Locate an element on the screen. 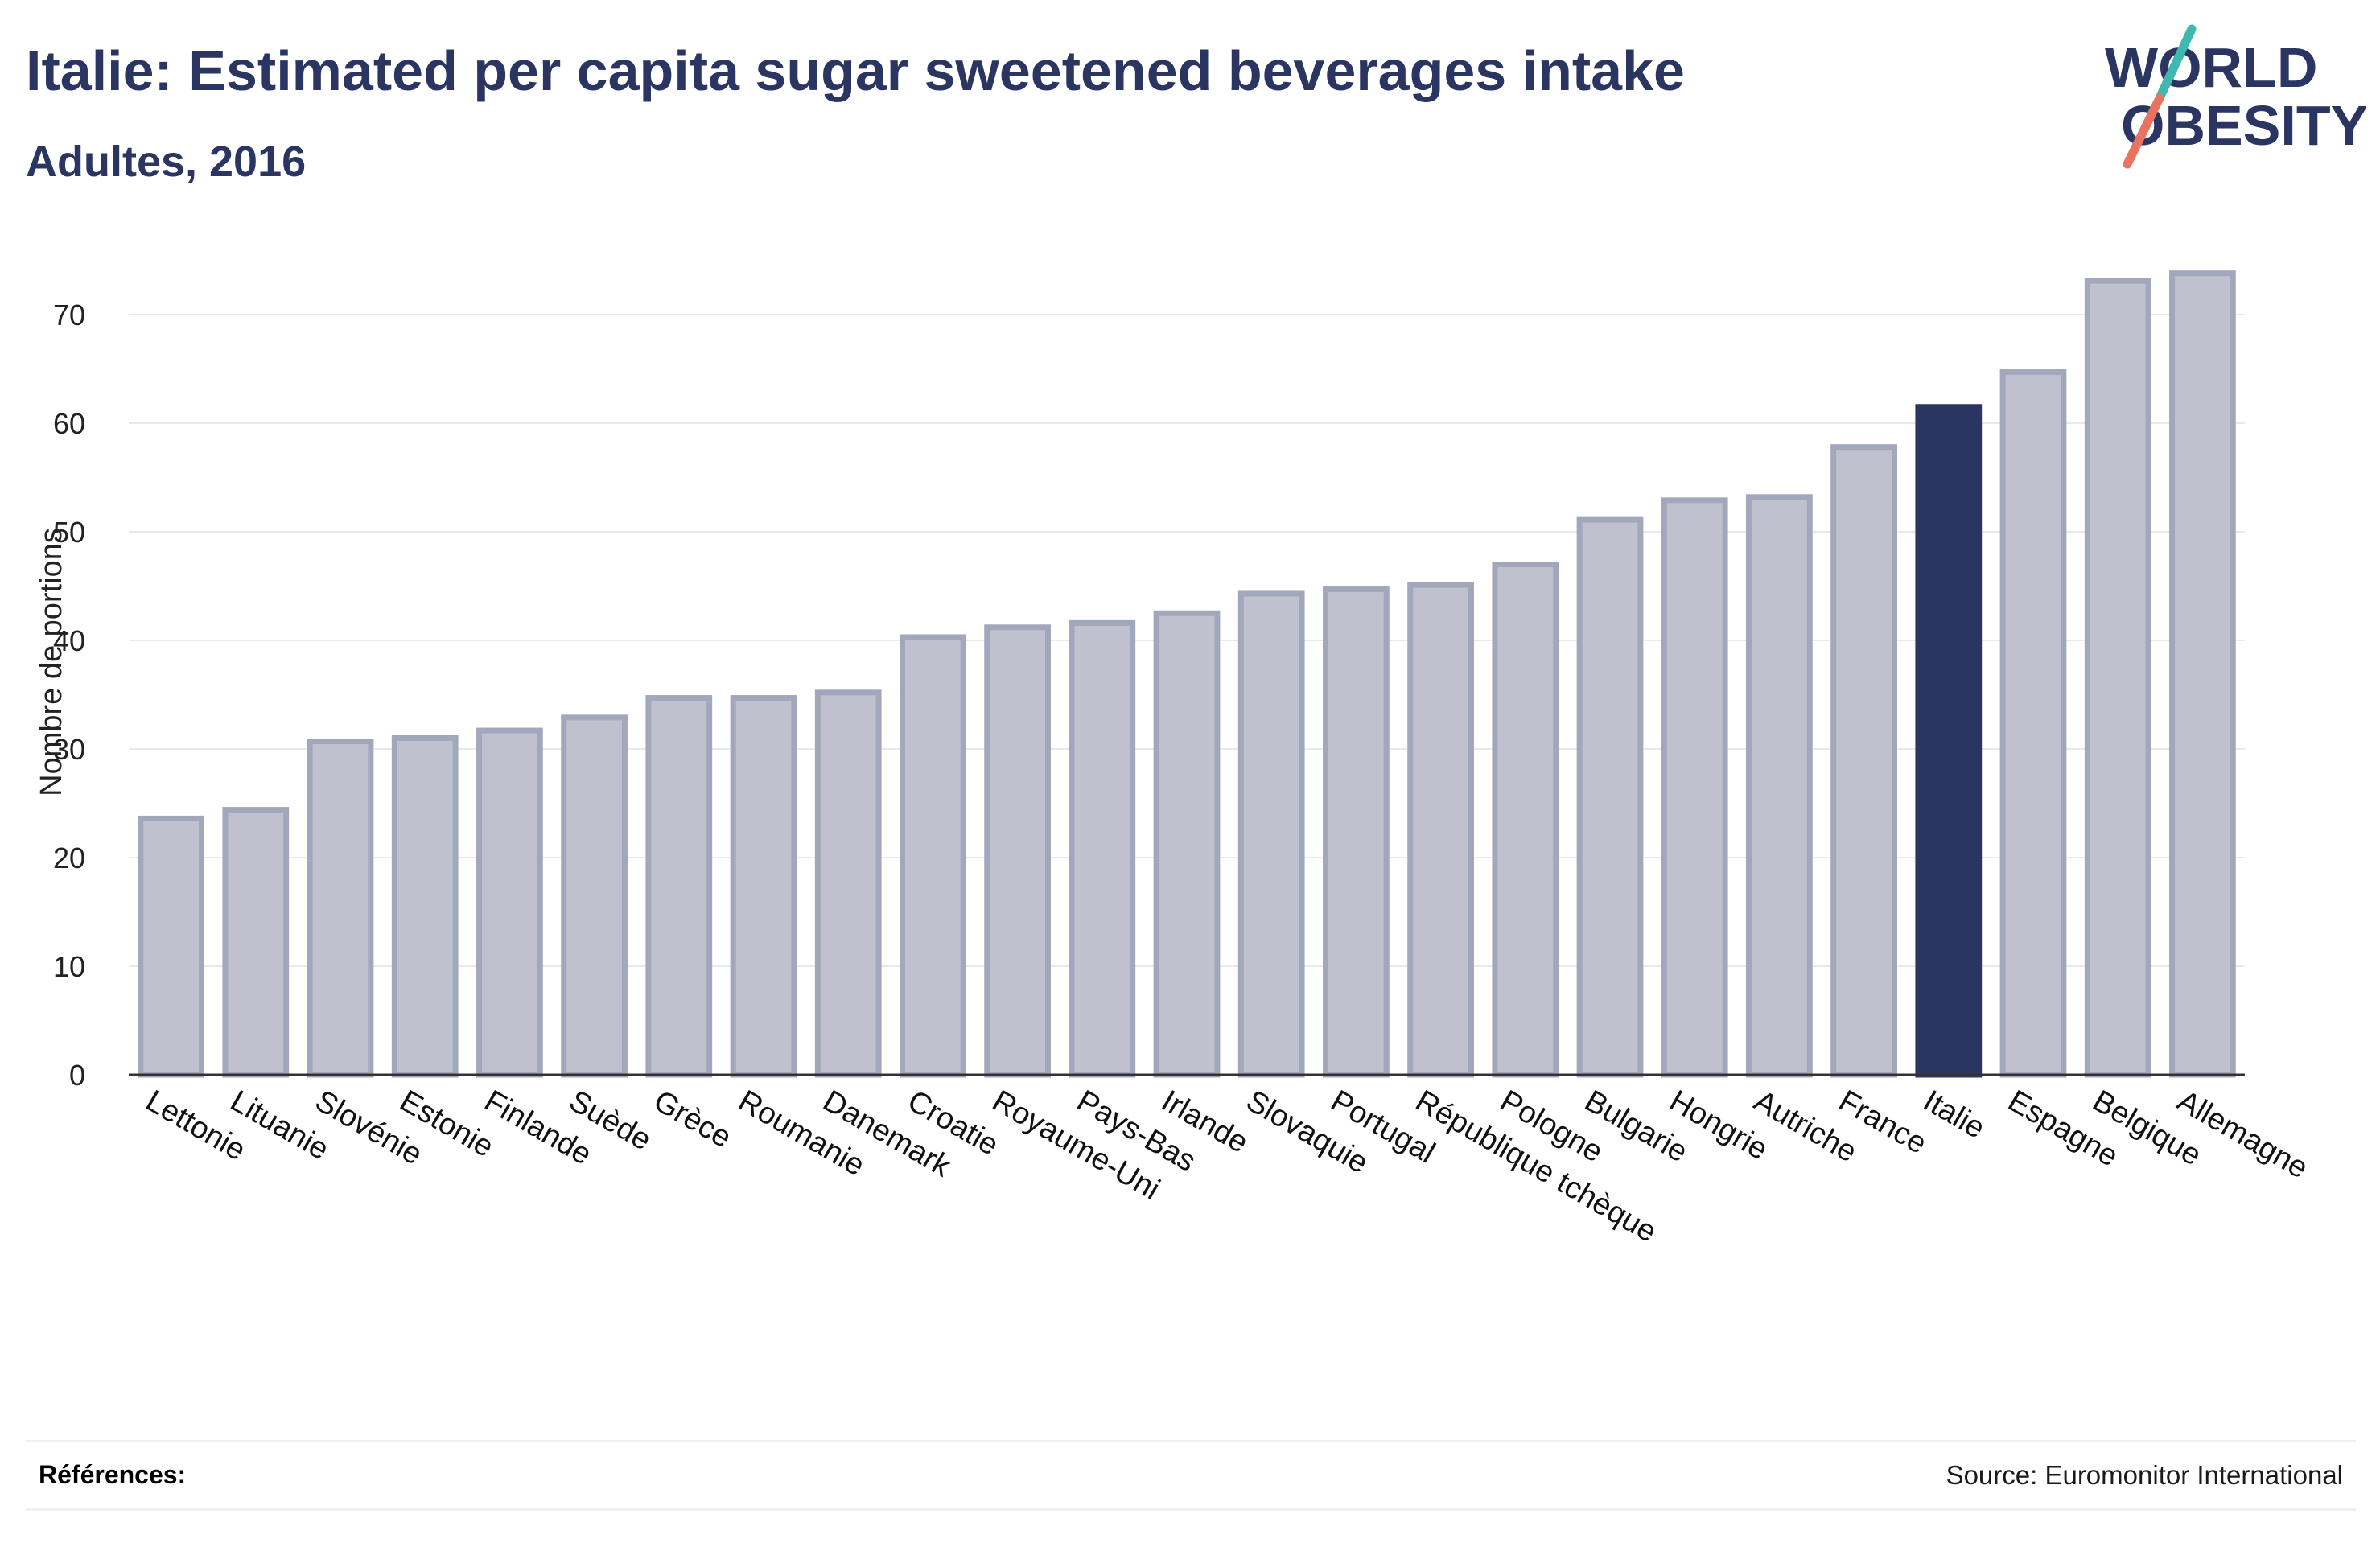 The width and height of the screenshot is (2380, 1547). world-obesity-logo: WORLD OBESITY is located at coordinates (2235, 96).